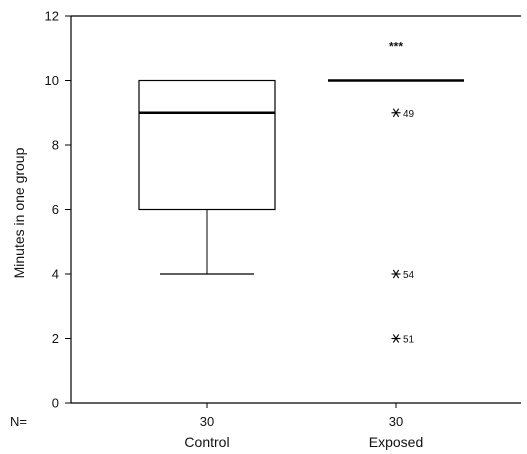 The image size is (527, 454). What do you see at coordinates (409, 114) in the screenshot?
I see `outlier-label-49: 49` at bounding box center [409, 114].